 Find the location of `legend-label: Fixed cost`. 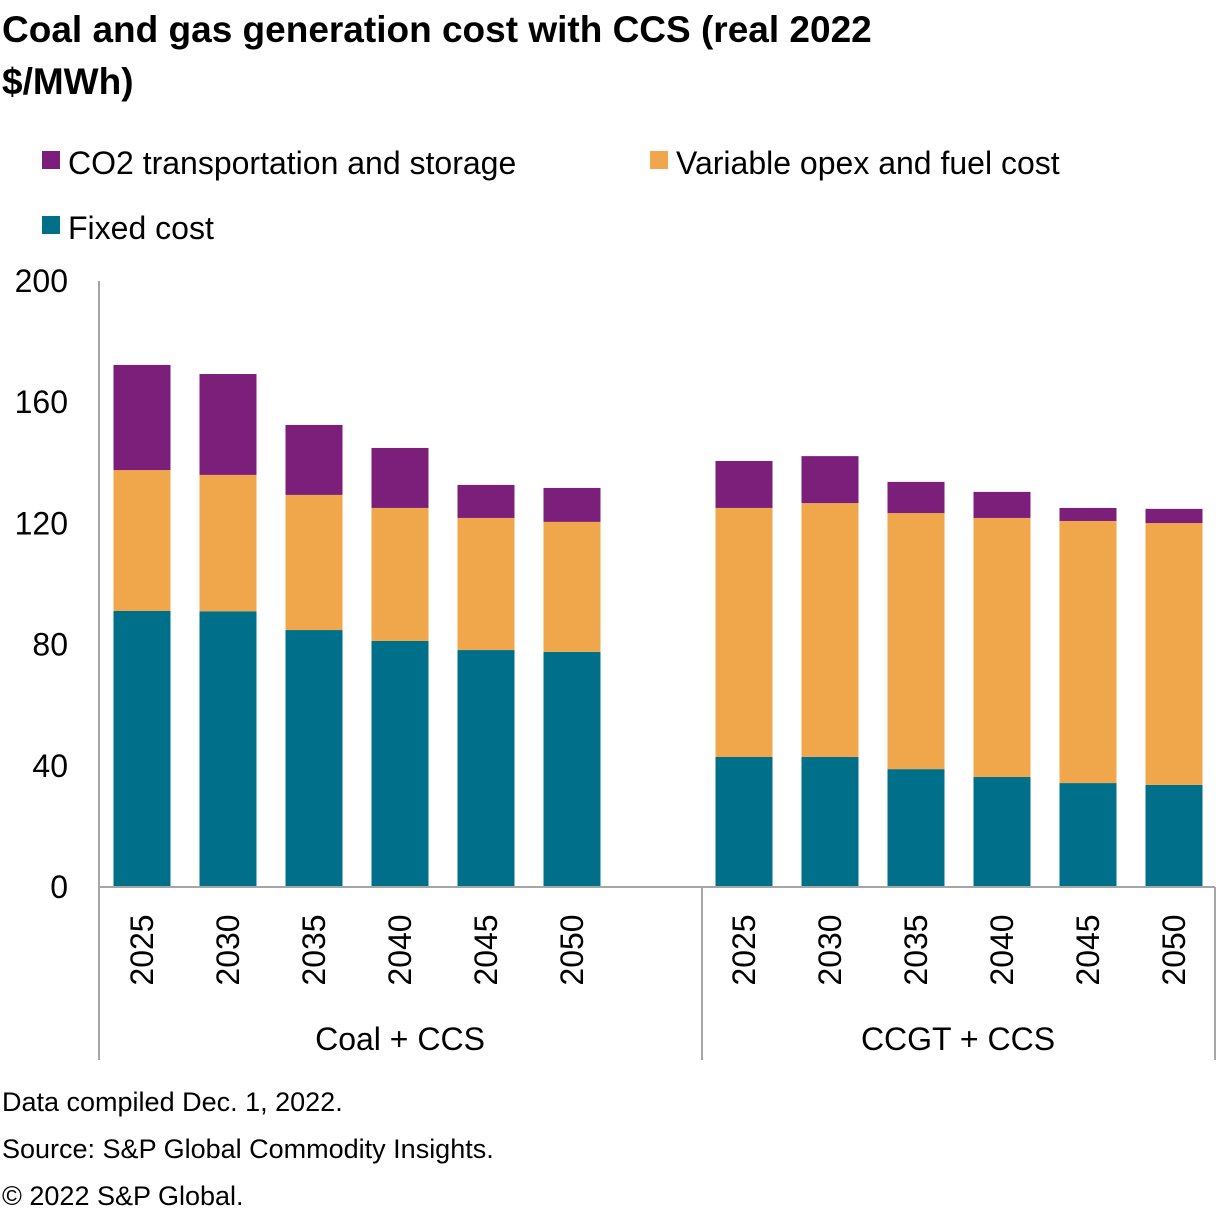

legend-label: Fixed cost is located at coordinates (141, 228).